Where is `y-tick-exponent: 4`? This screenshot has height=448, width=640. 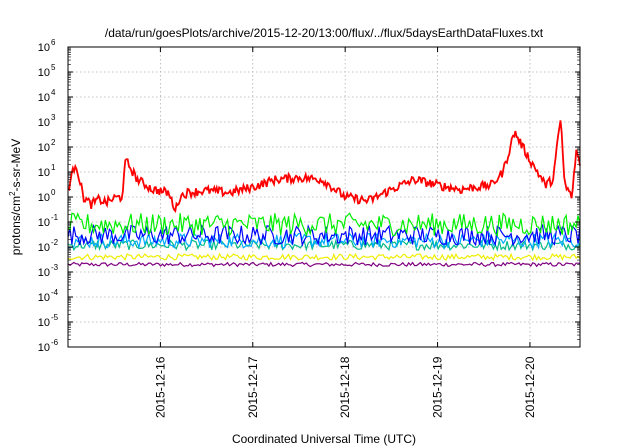 y-tick-exponent: 4 is located at coordinates (53, 92).